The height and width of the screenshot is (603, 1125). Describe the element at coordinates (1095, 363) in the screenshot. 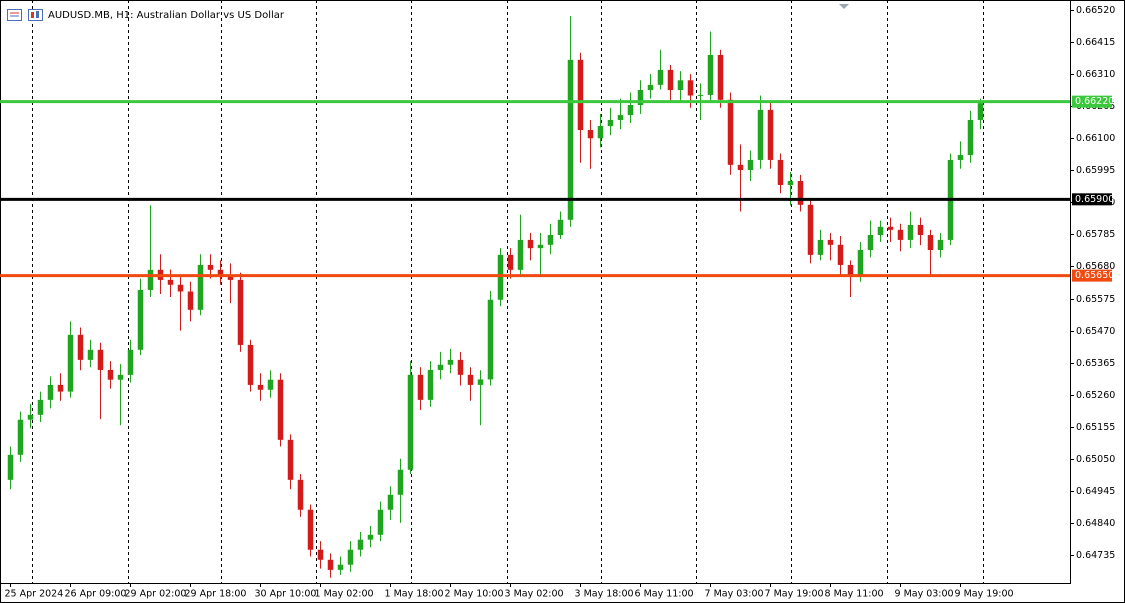

I see `y-tick-label: 0.65365` at that location.